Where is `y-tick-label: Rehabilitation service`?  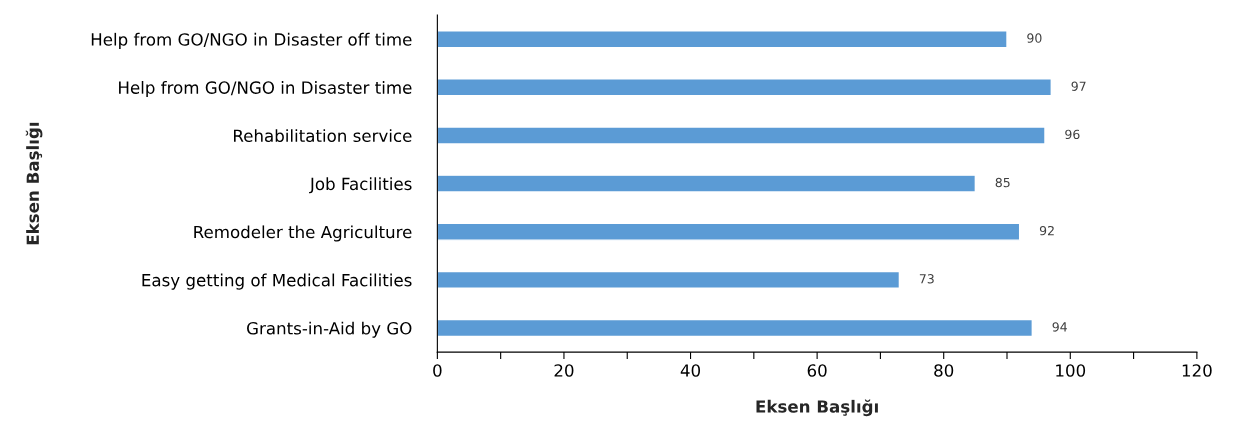 y-tick-label: Rehabilitation service is located at coordinates (323, 136).